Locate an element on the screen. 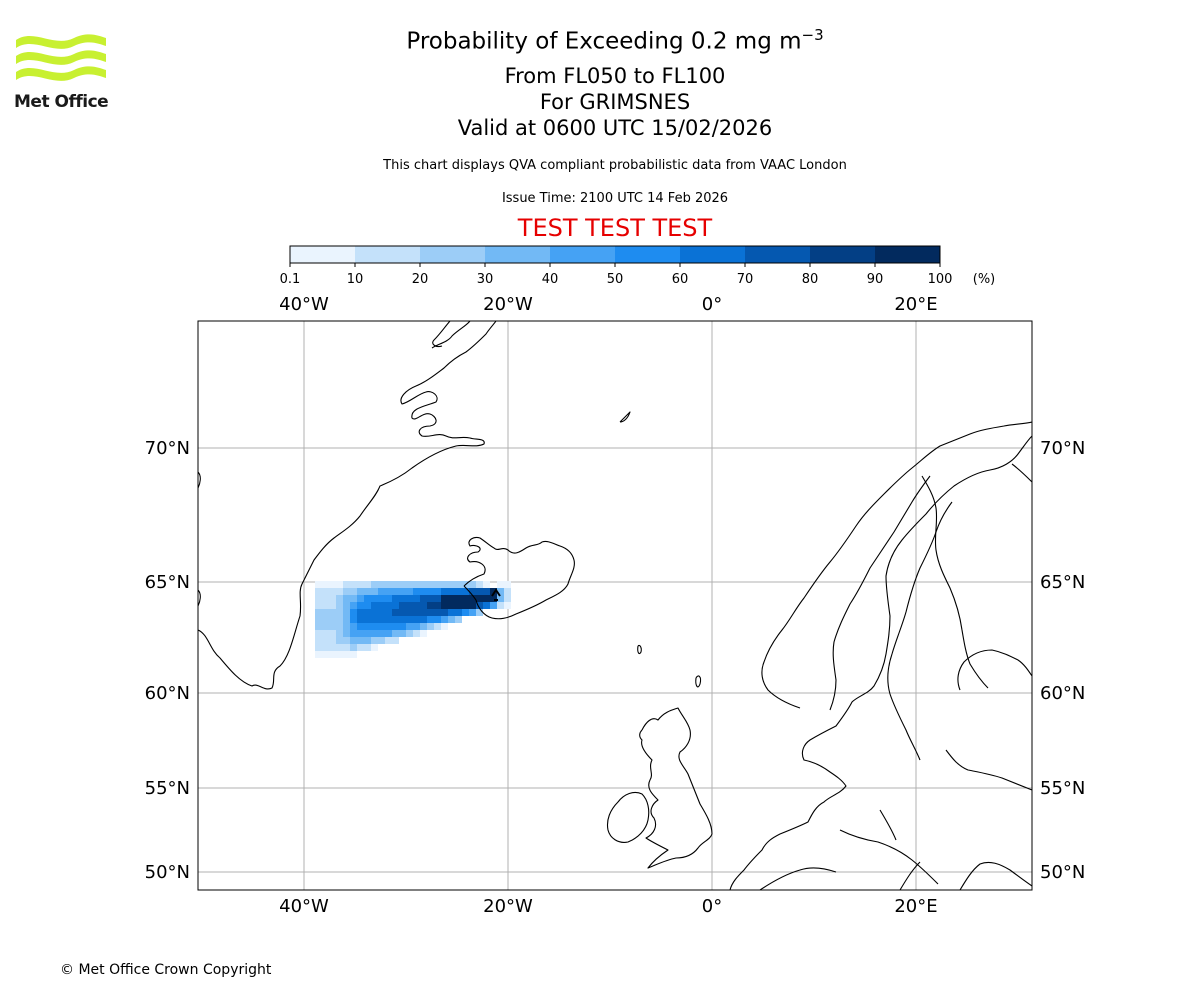 This screenshot has width=1200, height=1000. colorbar-tick-label: 40 is located at coordinates (550, 279).